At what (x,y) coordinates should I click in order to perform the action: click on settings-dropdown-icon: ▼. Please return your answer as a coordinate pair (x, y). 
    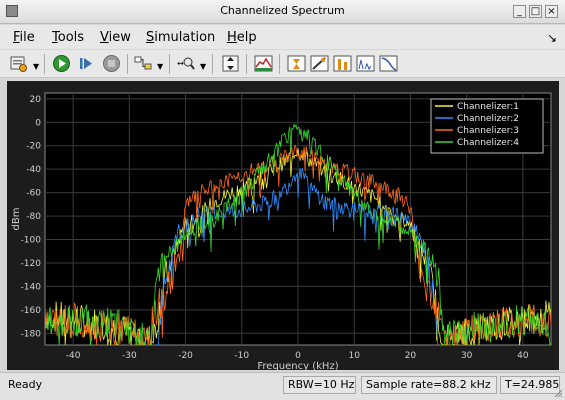
    Looking at the image, I should click on (36, 66).